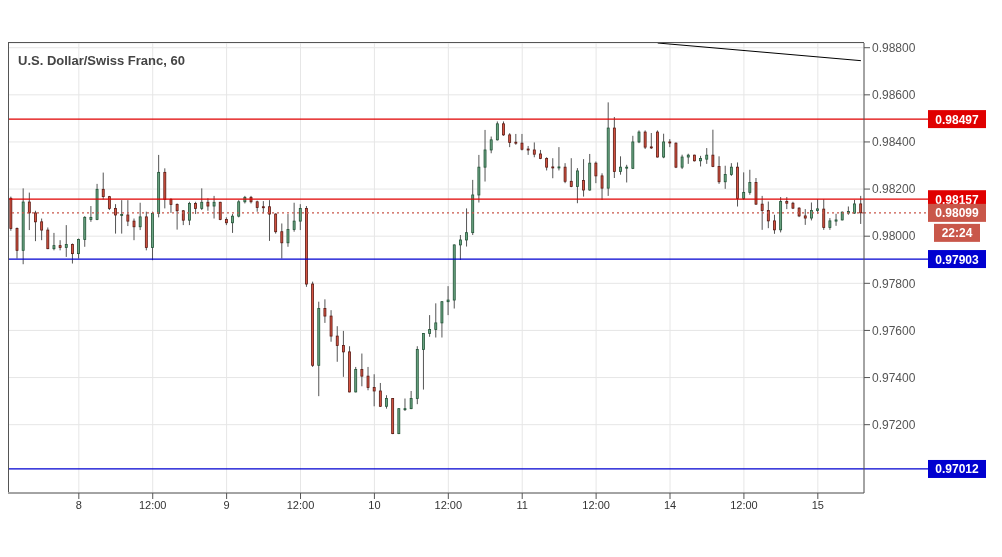 Image resolution: width=1002 pixels, height=557 pixels. I want to click on x-tick-label: 15, so click(817, 504).